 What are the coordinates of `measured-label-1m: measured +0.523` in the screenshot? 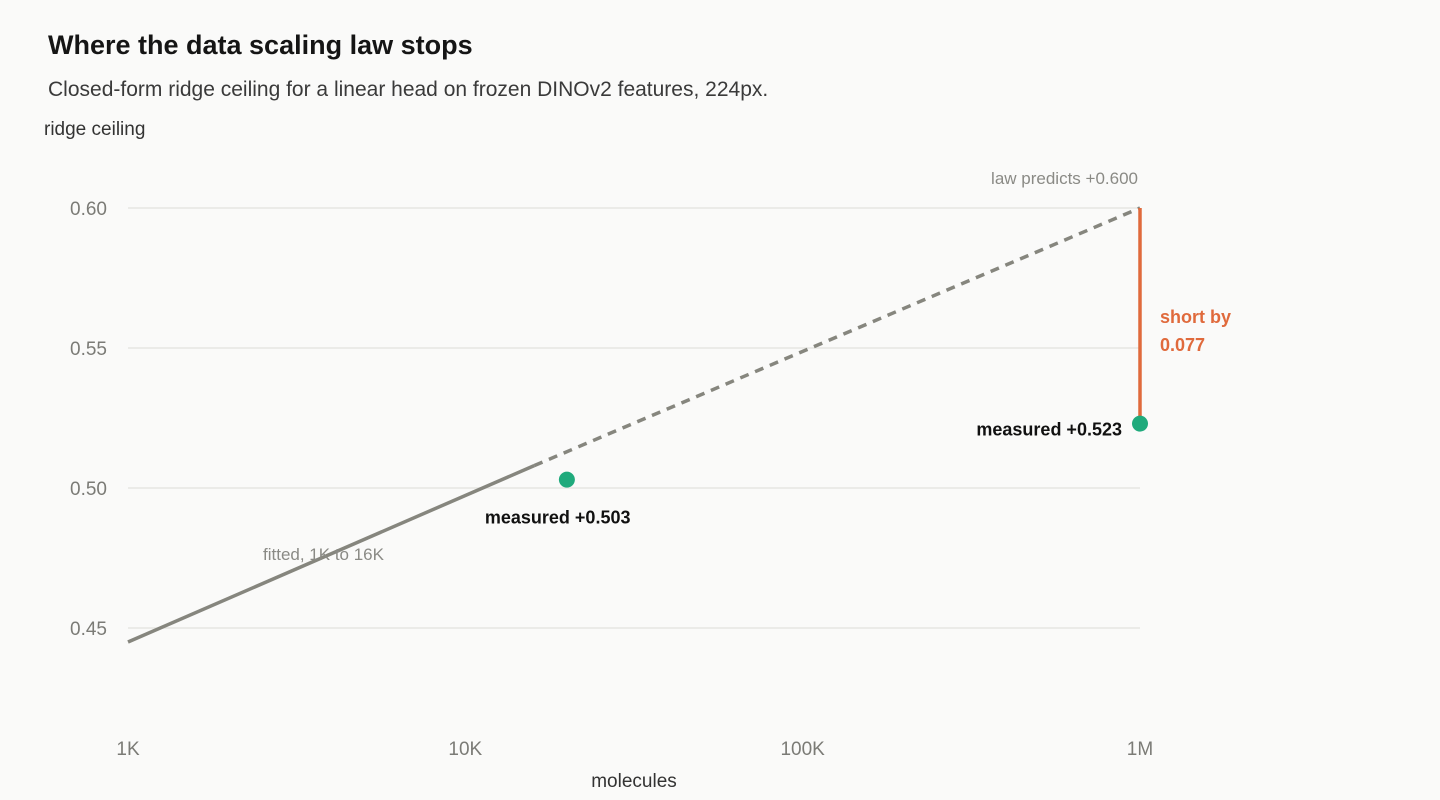 It's located at (1049, 430).